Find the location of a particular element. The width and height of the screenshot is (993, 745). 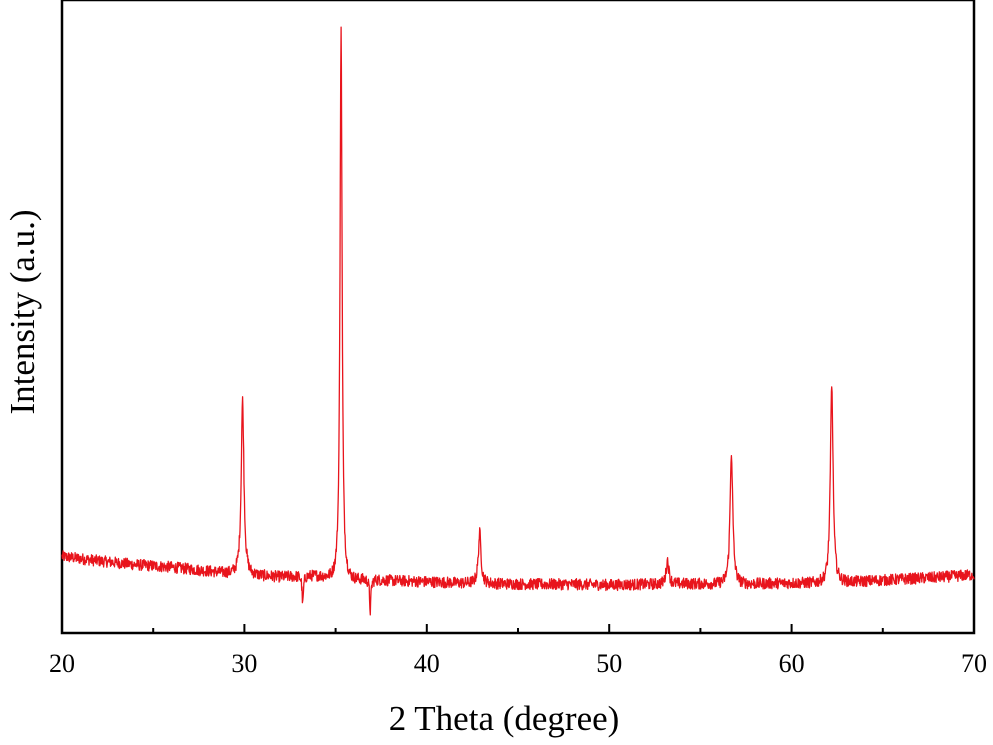

x-tick-label: 30 is located at coordinates (244, 663).